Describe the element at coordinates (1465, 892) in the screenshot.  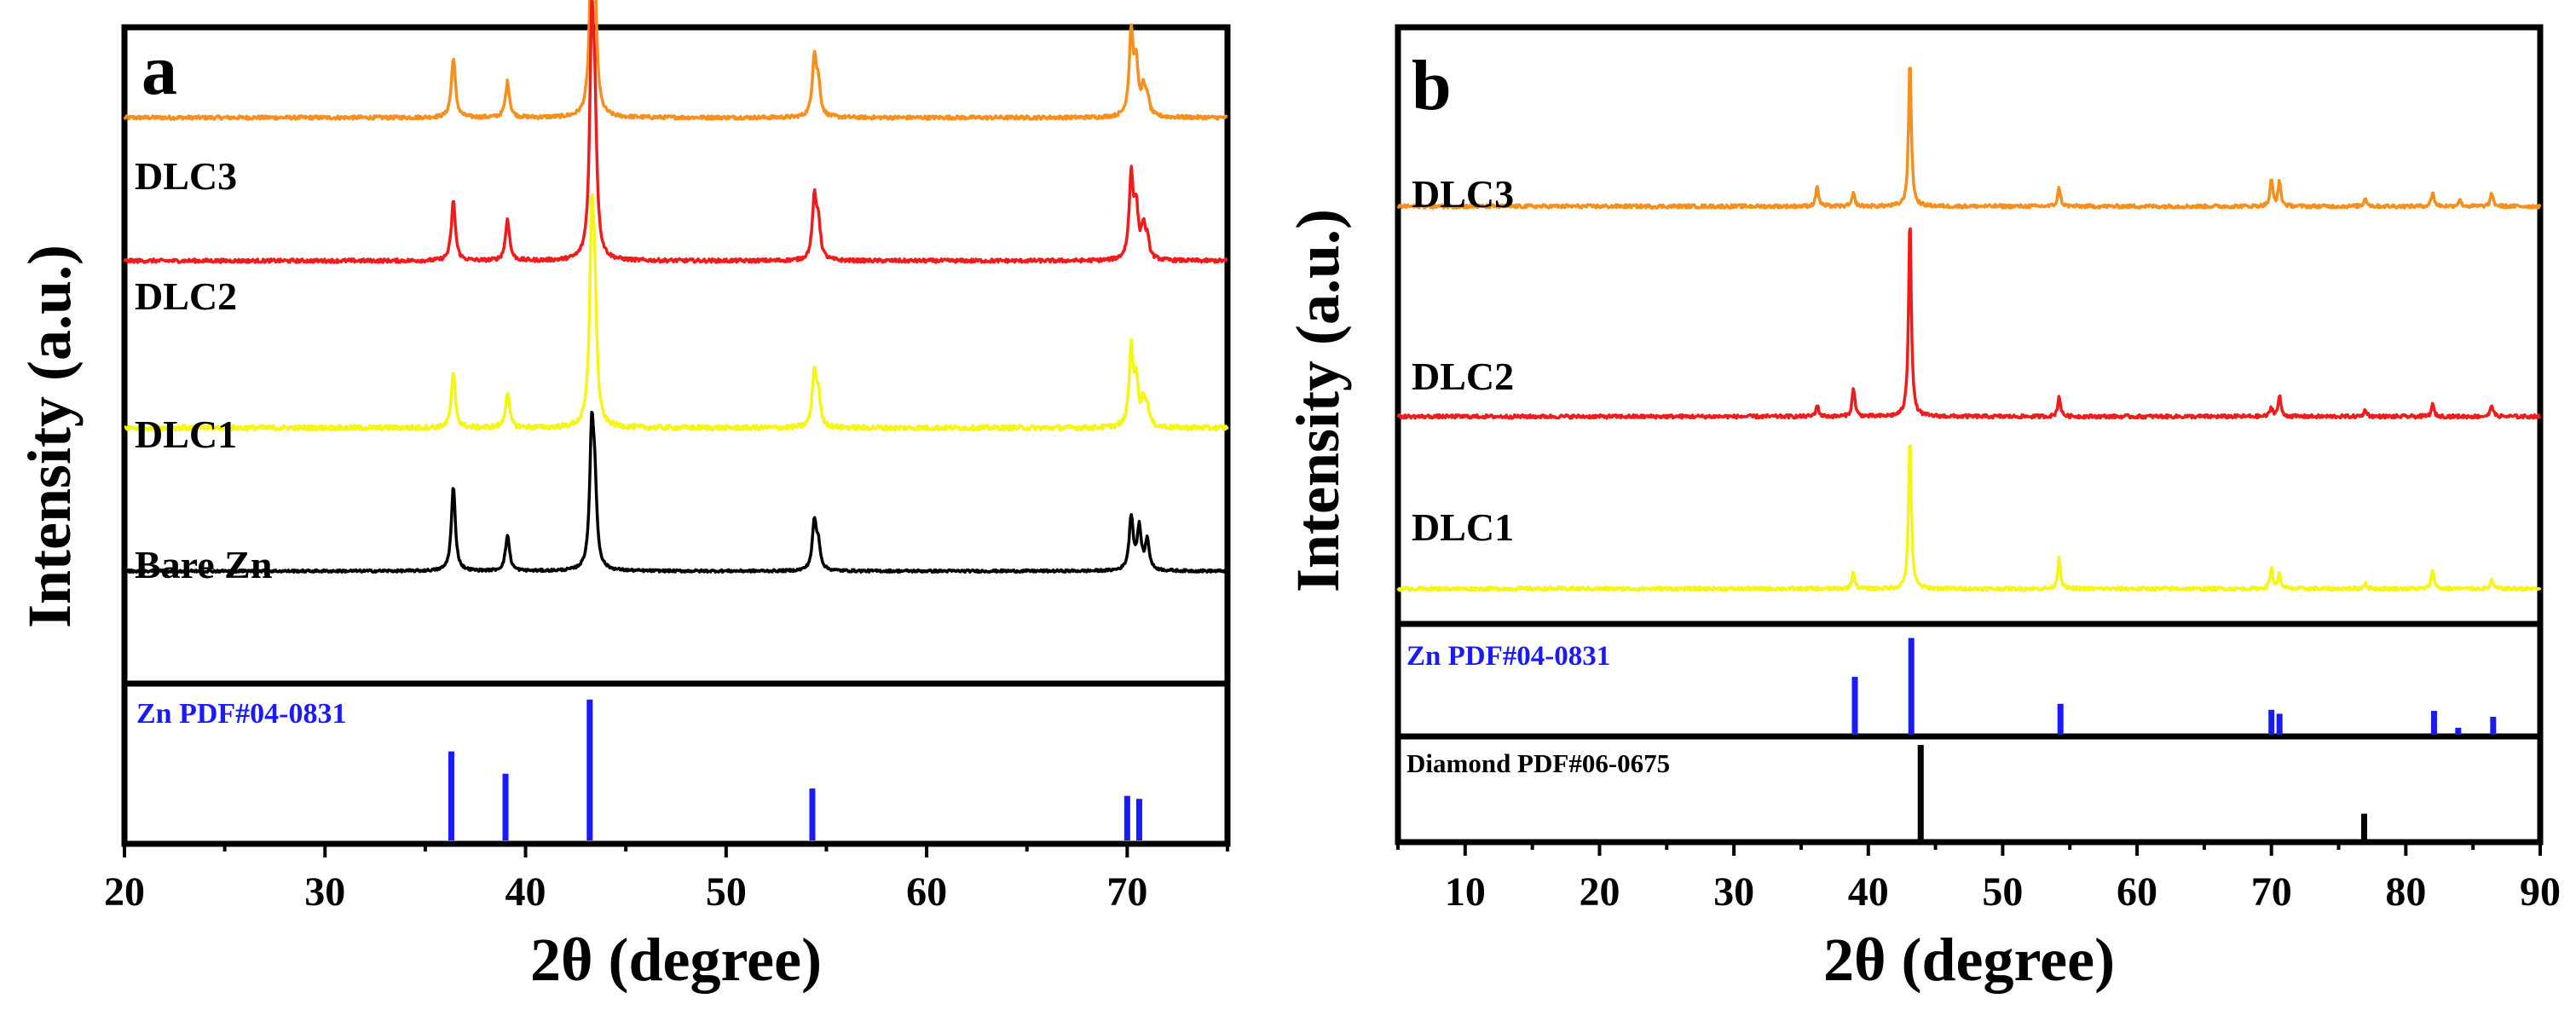
I see `x-tick-label: 10` at that location.